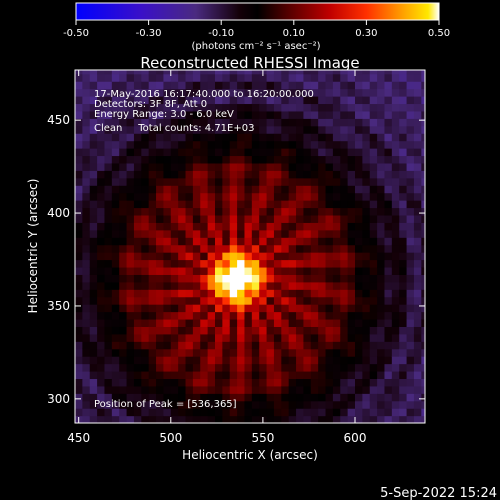 The width and height of the screenshot is (500, 500). I want to click on x-tick-label: 550, so click(262, 438).